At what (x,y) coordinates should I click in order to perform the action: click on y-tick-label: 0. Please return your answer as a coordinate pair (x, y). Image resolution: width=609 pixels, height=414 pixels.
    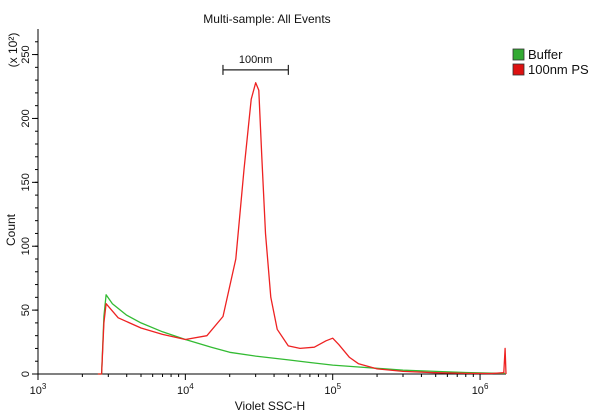
    Looking at the image, I should click on (26, 374).